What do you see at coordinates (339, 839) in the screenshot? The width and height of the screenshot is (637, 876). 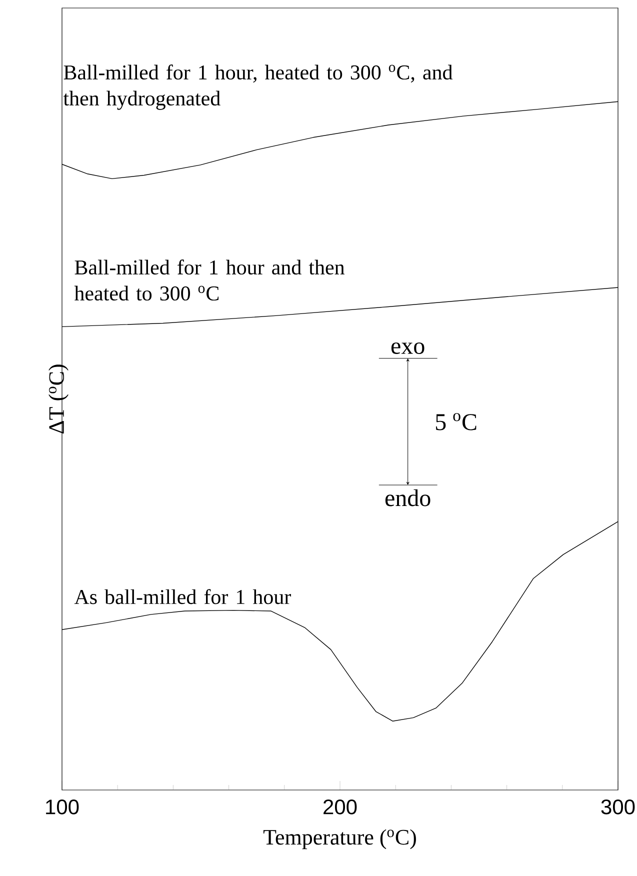 I see `x-axis-title: Temperature ($^{o}$C)` at bounding box center [339, 839].